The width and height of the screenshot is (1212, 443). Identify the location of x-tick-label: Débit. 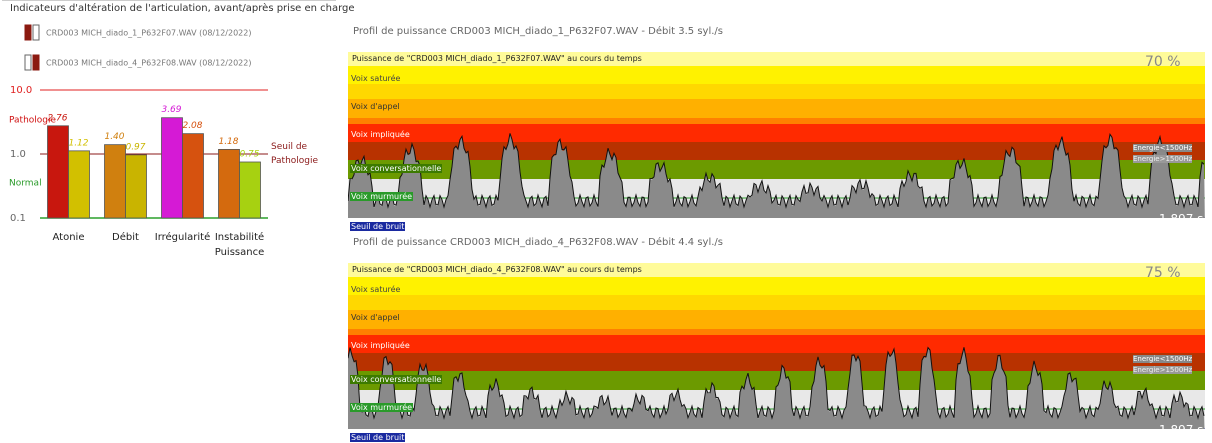
(125, 237).